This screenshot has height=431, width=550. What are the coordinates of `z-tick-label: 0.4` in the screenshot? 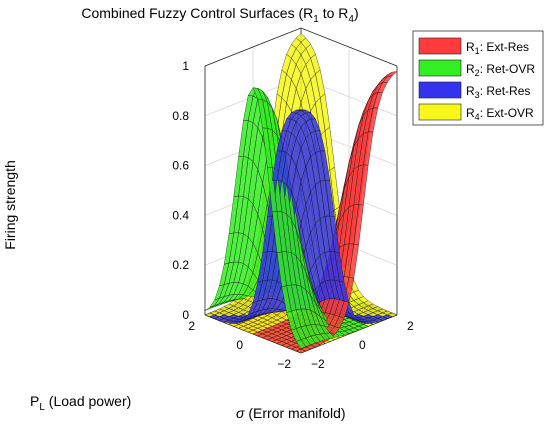 It's located at (180, 215).